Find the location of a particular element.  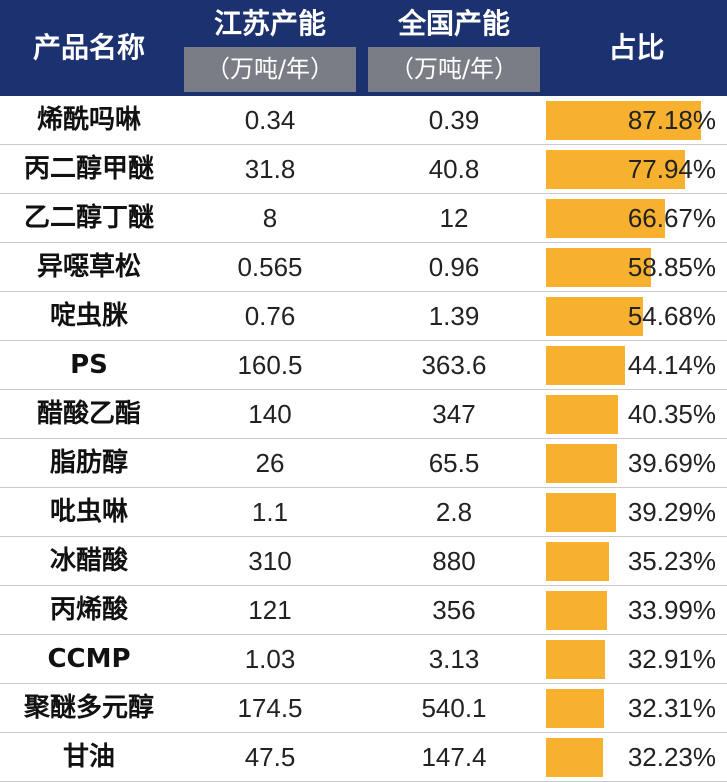

jiangsu-capacity-cell: 8 is located at coordinates (270, 218).